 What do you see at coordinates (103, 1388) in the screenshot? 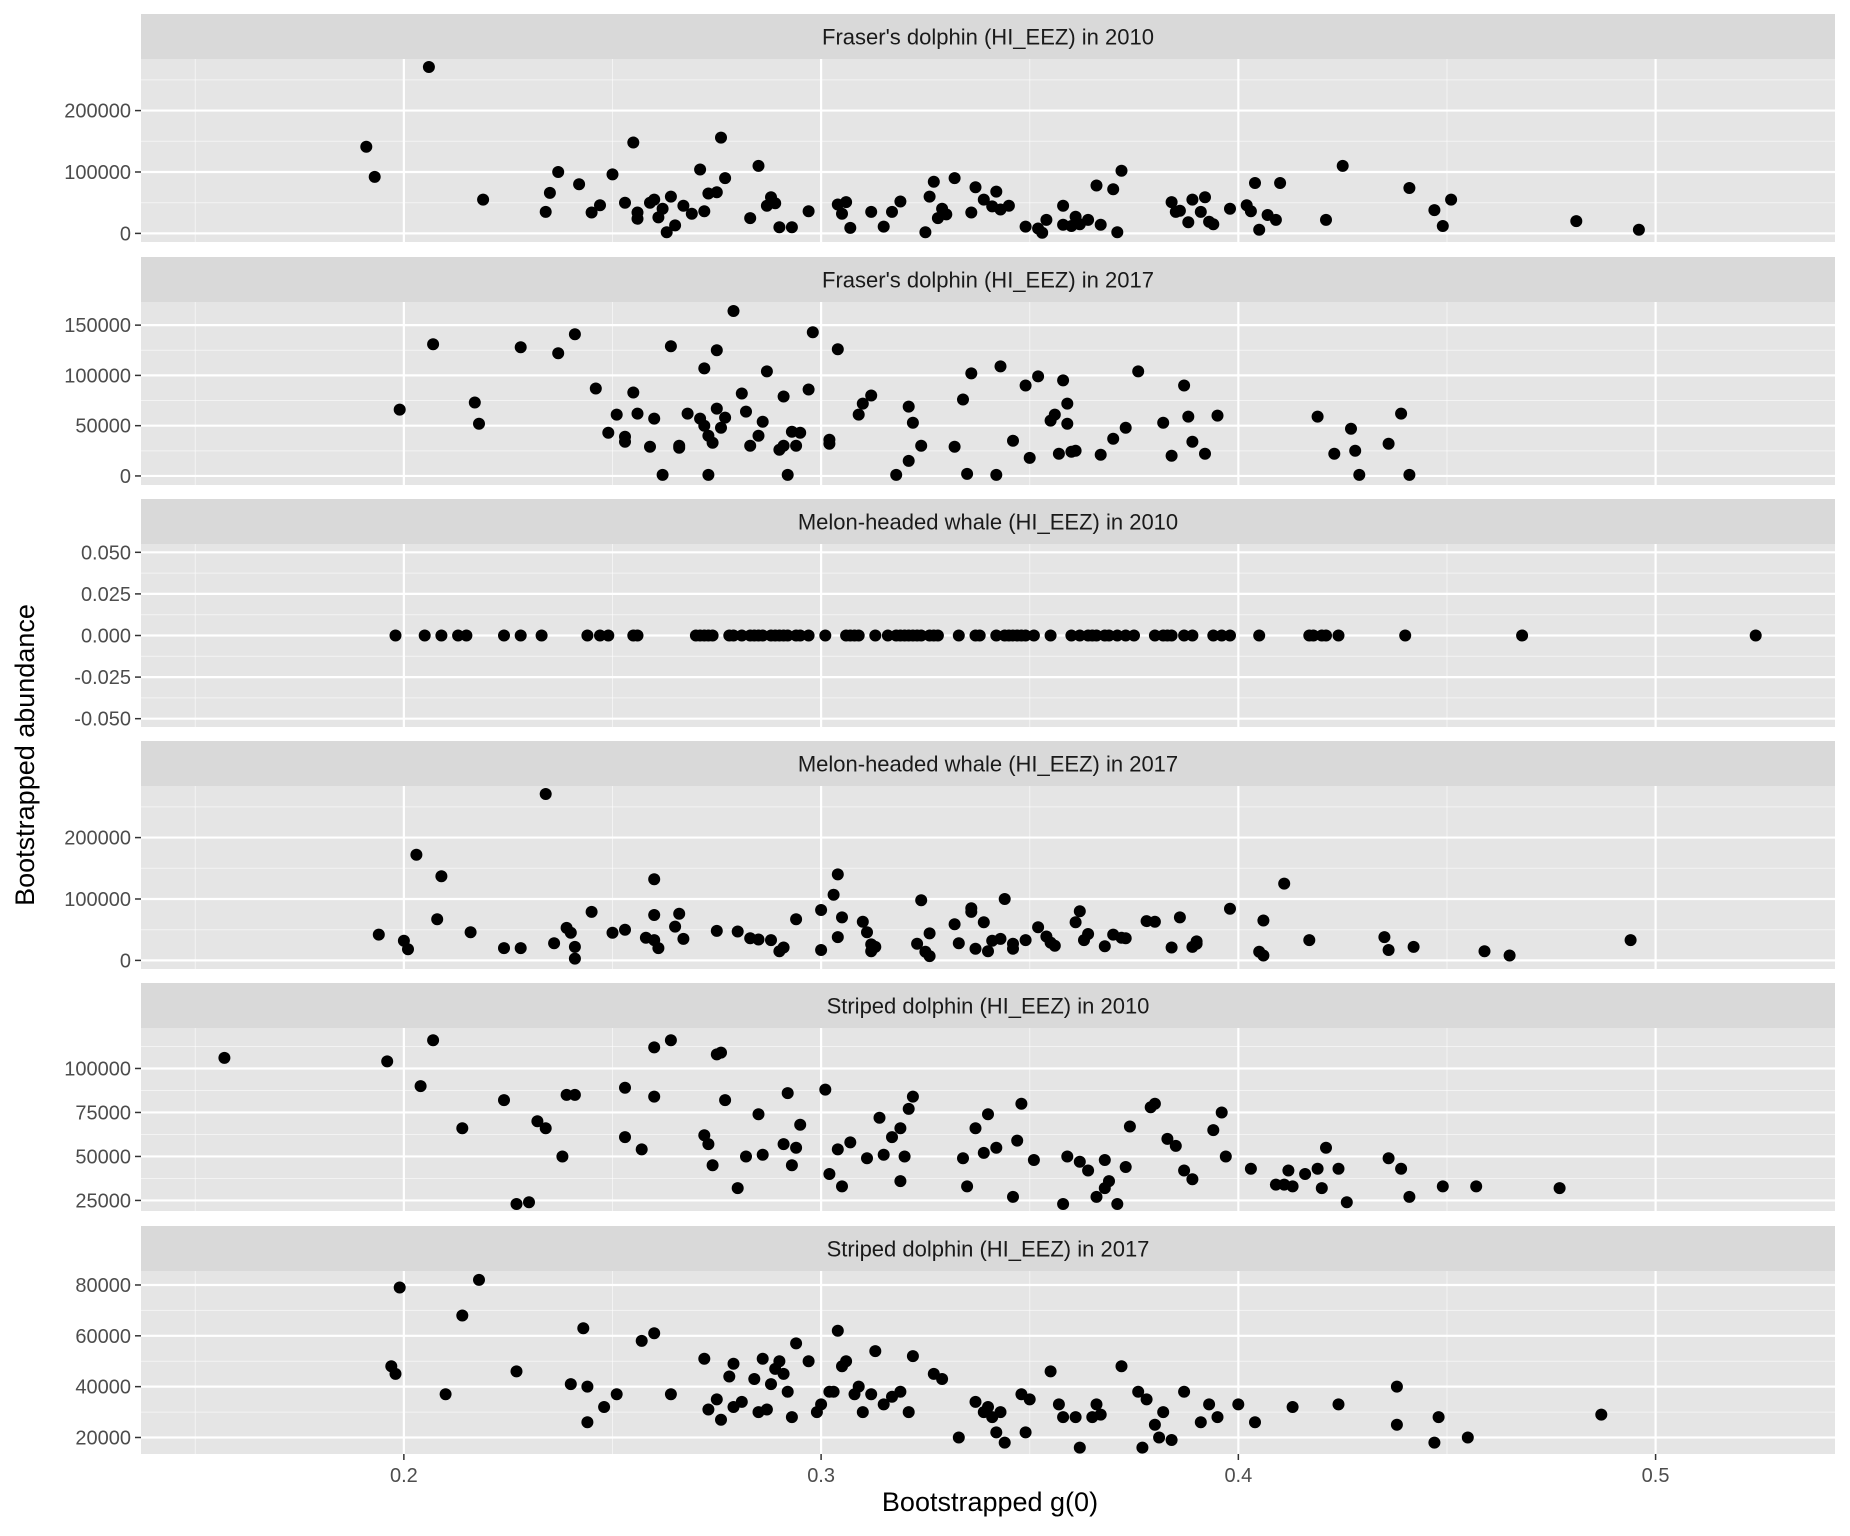
I see `y-tick-label: 40000` at bounding box center [103, 1388].